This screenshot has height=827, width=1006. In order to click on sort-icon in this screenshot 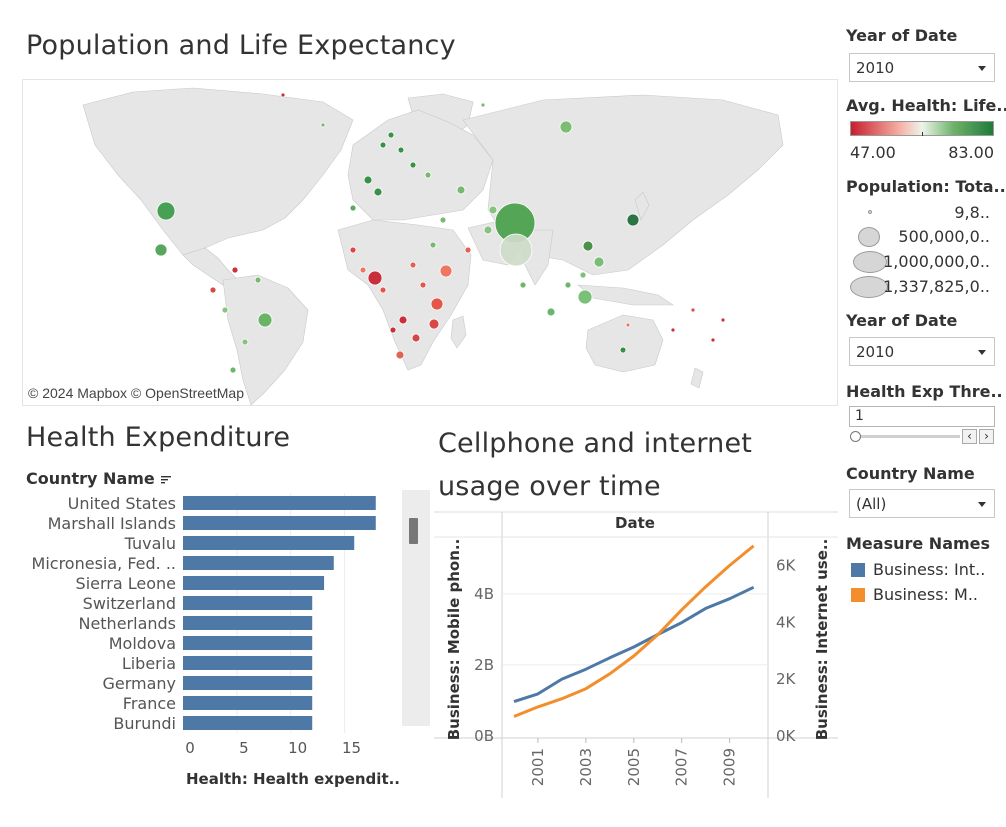, I will do `click(166, 479)`.